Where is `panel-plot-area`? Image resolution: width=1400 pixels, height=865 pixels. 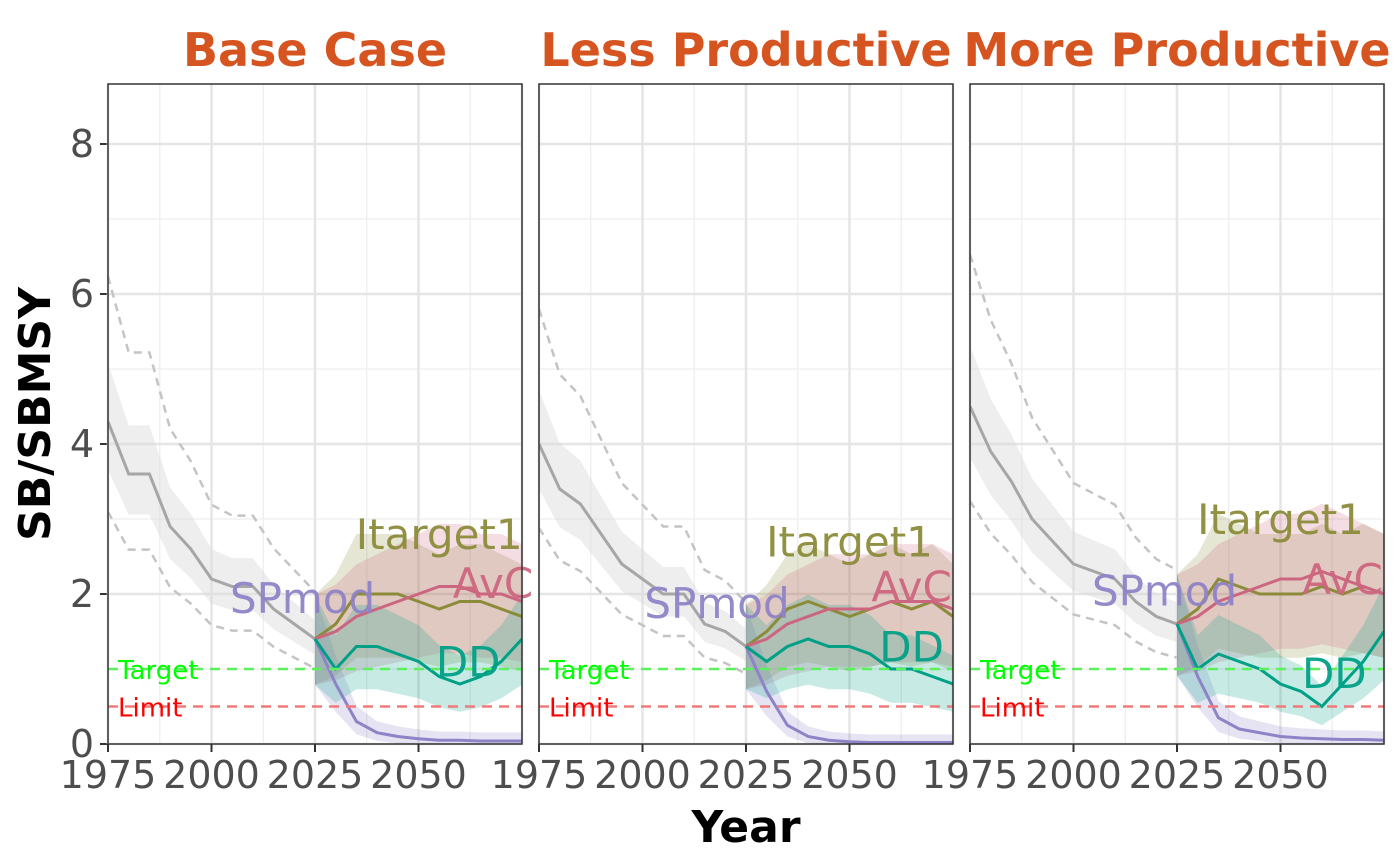 panel-plot-area is located at coordinates (746, 526).